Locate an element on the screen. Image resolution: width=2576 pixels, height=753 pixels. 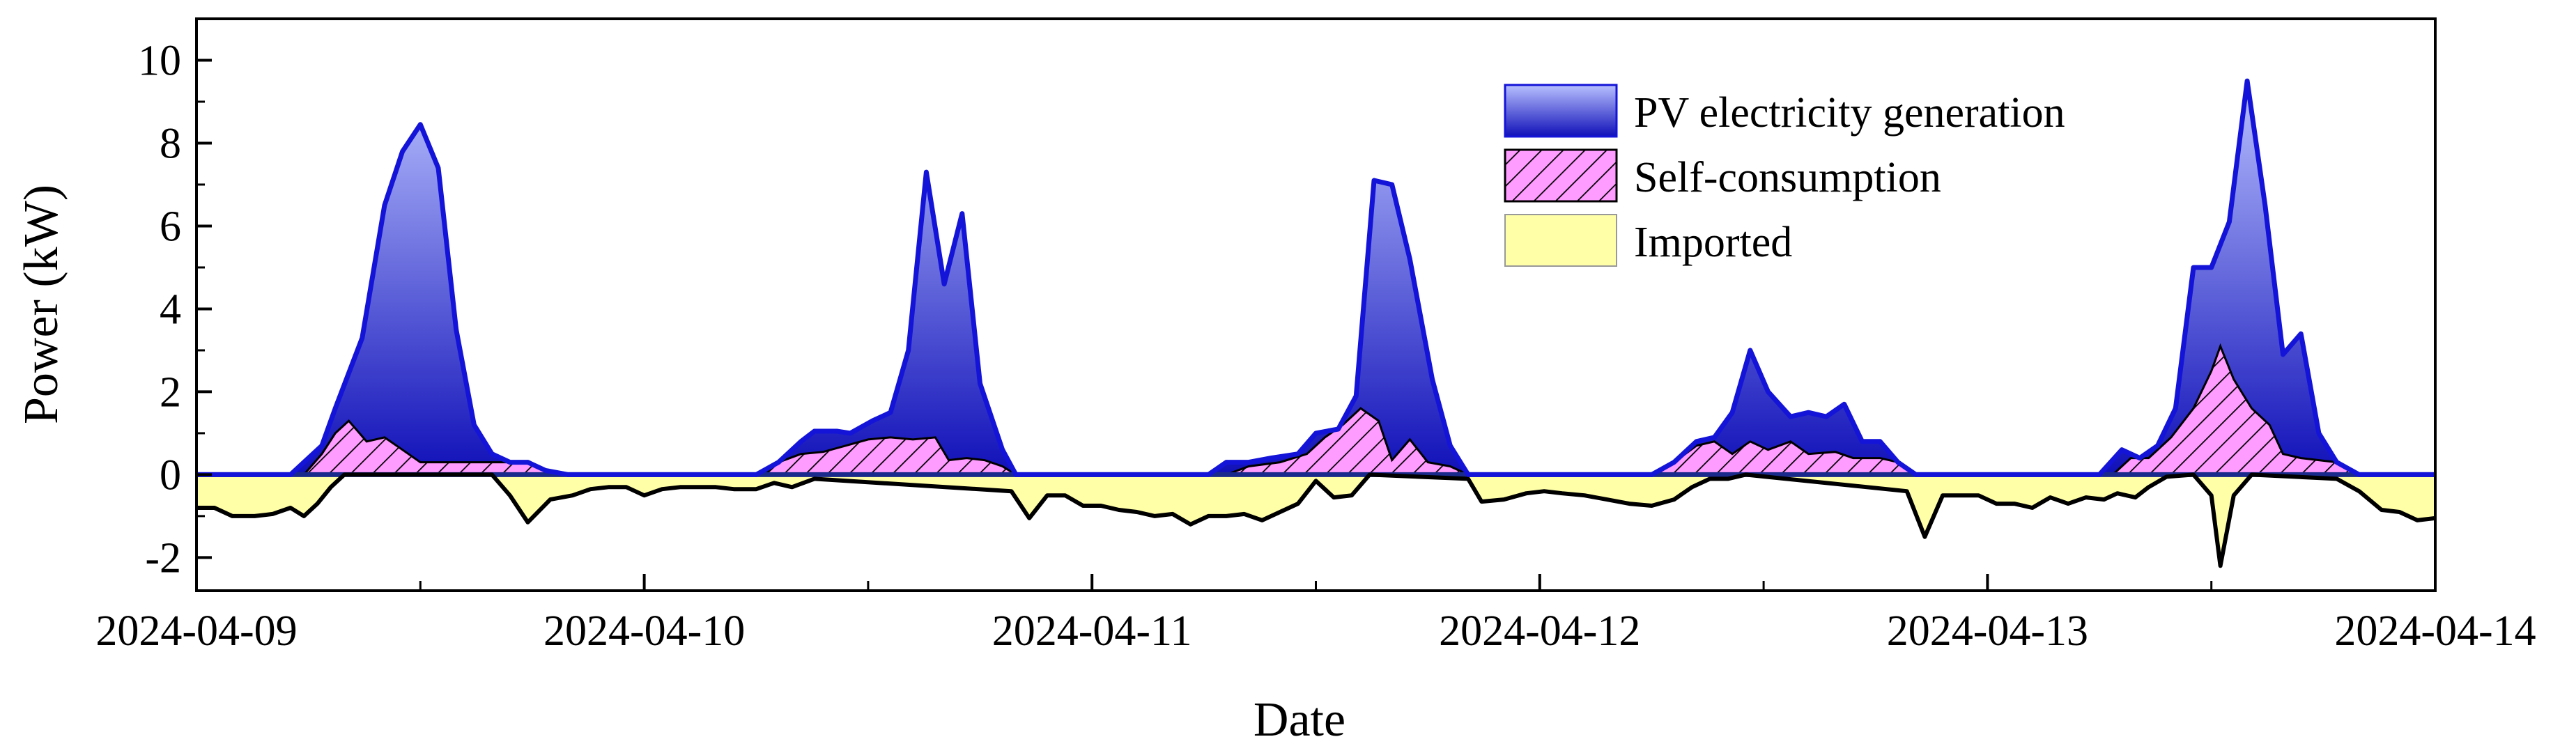
legend-swatch-pv is located at coordinates (1561, 111).